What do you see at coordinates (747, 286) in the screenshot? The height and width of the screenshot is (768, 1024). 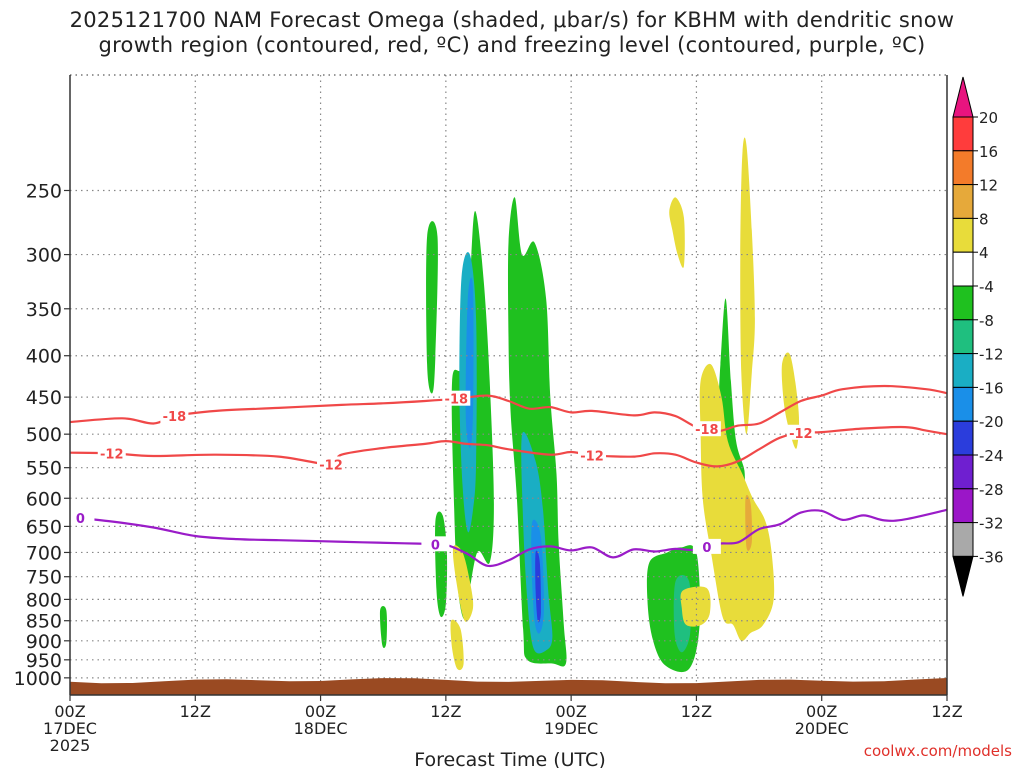 I see `omega-region-yellow-tall` at bounding box center [747, 286].